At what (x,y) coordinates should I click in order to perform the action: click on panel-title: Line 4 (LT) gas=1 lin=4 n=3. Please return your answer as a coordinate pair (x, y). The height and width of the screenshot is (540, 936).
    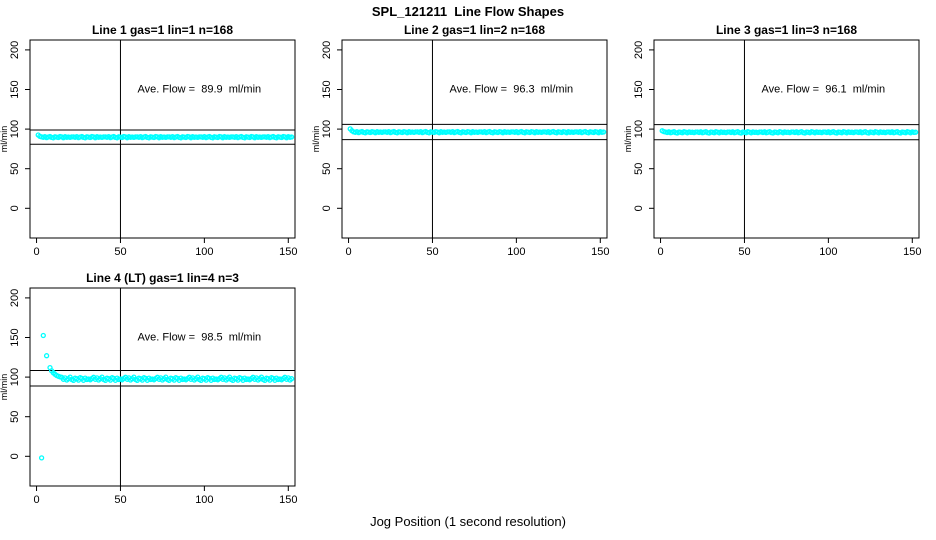
    Looking at the image, I should click on (162, 278).